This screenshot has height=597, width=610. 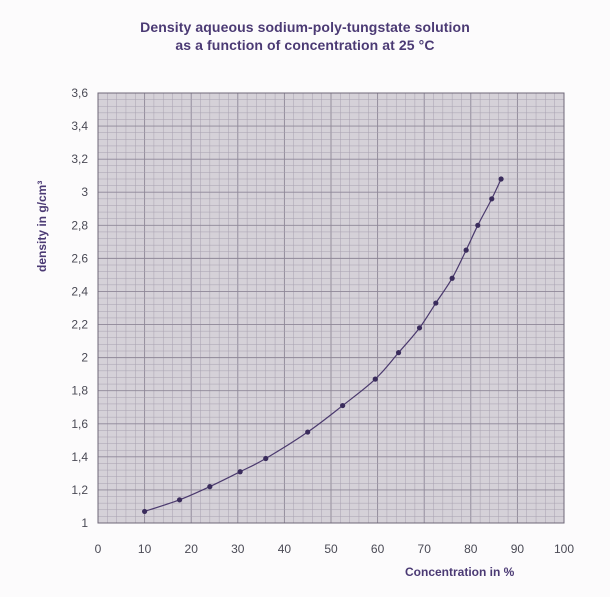 What do you see at coordinates (460, 572) in the screenshot?
I see `x-axis-title: Concentration in %` at bounding box center [460, 572].